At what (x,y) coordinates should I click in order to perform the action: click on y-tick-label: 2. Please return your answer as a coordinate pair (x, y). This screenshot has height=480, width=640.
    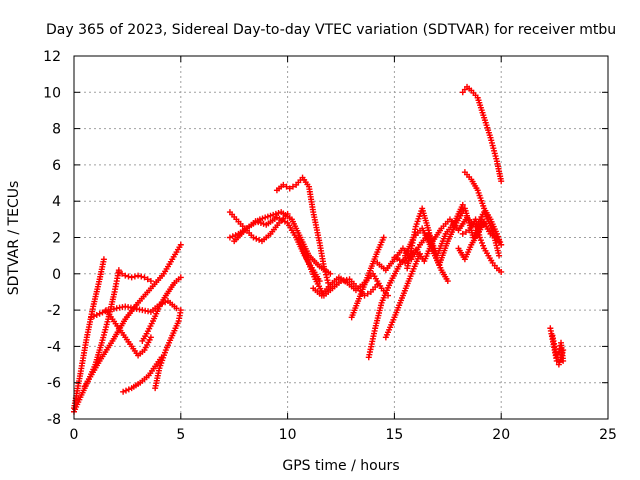
    Looking at the image, I should click on (56, 239).